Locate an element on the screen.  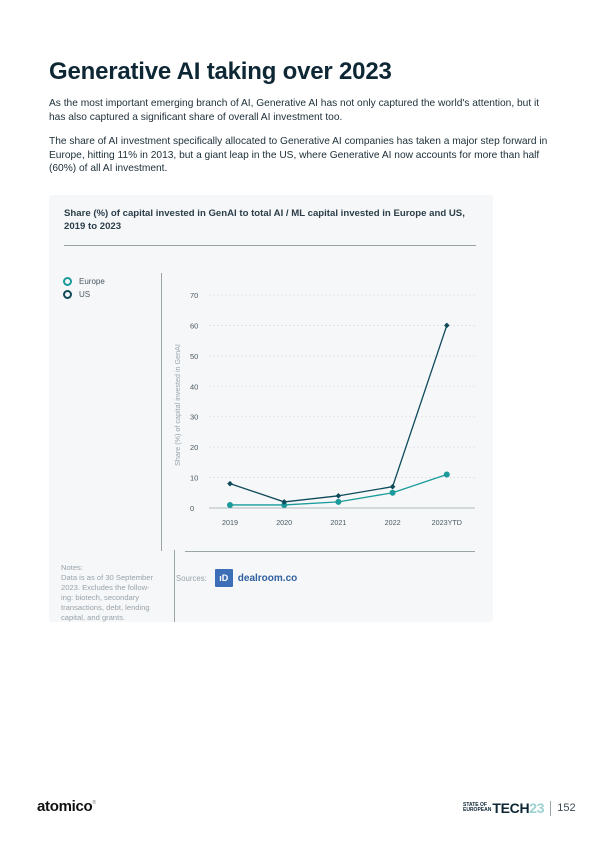
svg-text: 30 is located at coordinates (194, 417).